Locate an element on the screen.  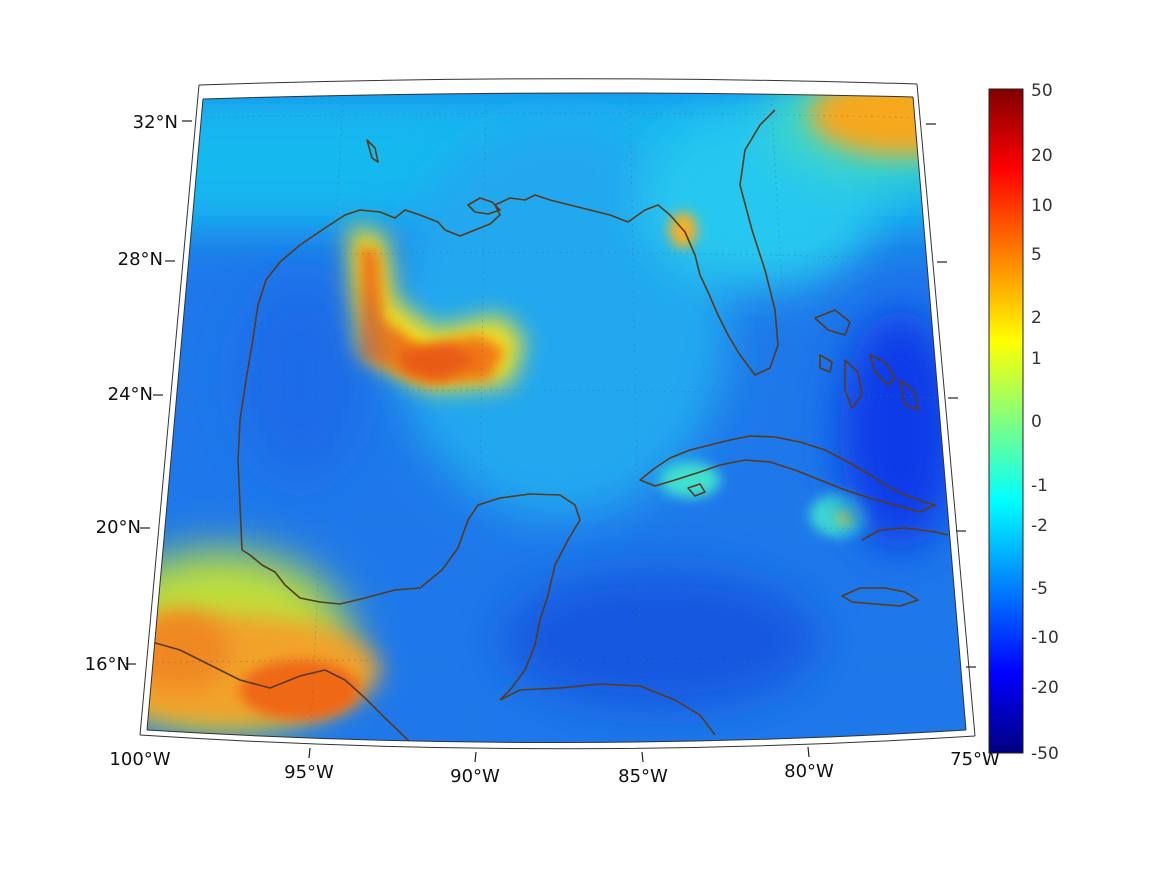
lon-label-90w: 90°W is located at coordinates (475, 776).